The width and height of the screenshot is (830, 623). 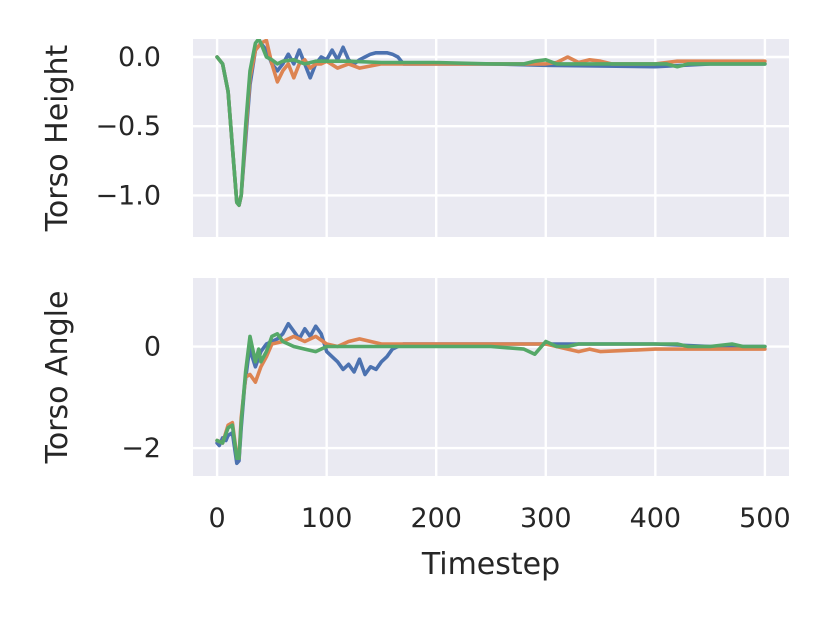 I want to click on x-tick-label: 200, so click(x=436, y=518).